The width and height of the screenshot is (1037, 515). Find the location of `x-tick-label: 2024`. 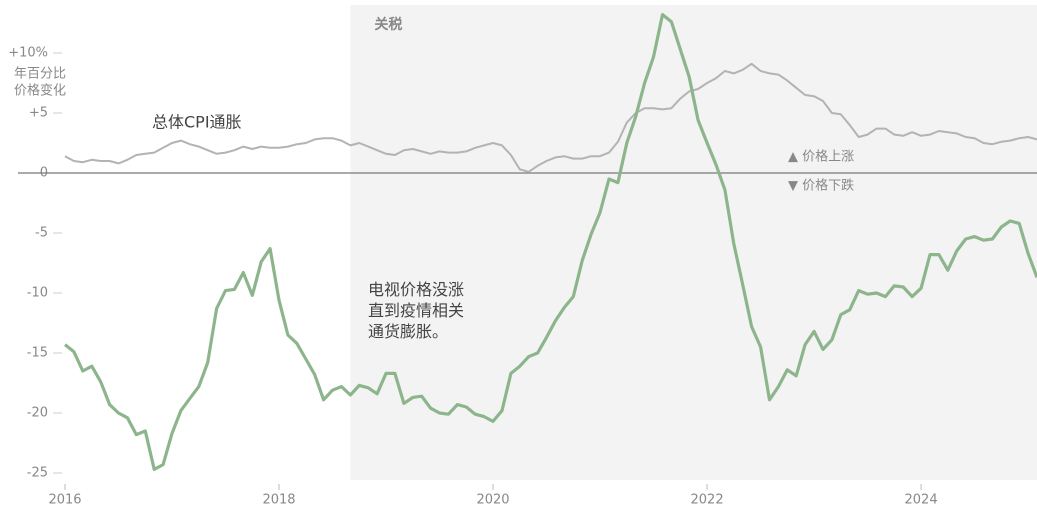

x-tick-label: 2024 is located at coordinates (921, 500).